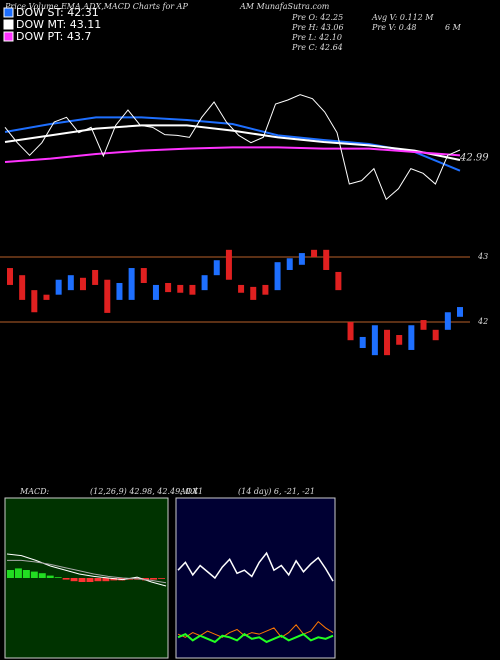  What do you see at coordinates (34, 491) in the screenshot?
I see `macd-label: MACD:` at bounding box center [34, 491].